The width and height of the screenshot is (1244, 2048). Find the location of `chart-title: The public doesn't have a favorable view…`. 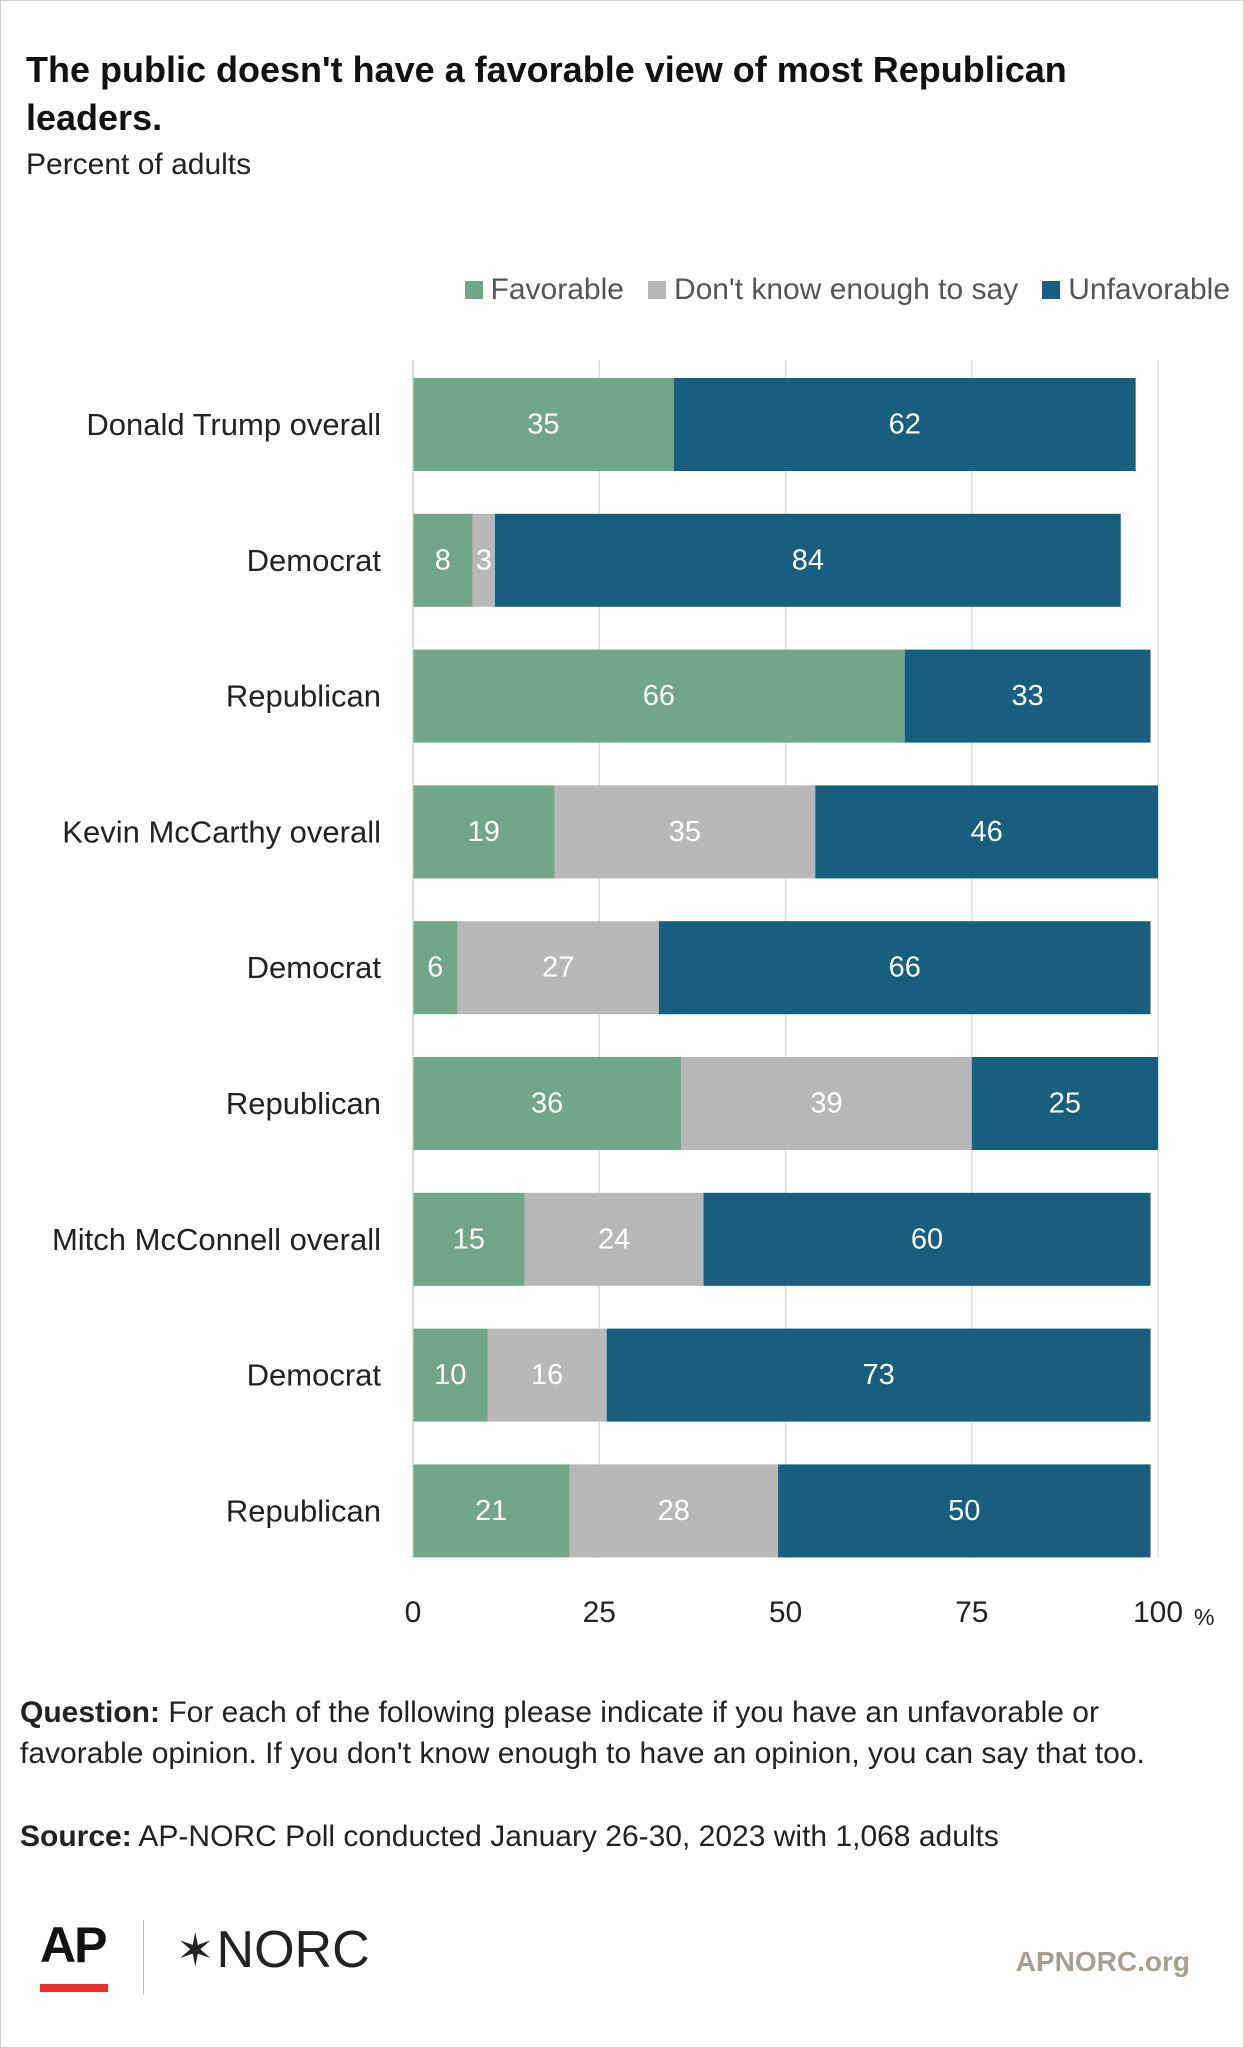

chart-title: The public doesn't have a favorable view… is located at coordinates (546, 93).